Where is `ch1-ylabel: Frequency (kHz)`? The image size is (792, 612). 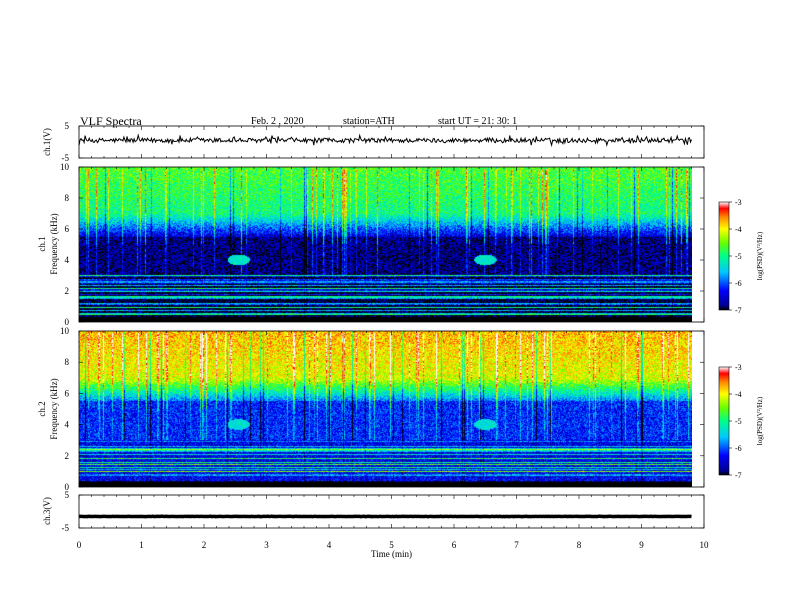
ch1-ylabel: Frequency (kHz) is located at coordinates (54, 243).